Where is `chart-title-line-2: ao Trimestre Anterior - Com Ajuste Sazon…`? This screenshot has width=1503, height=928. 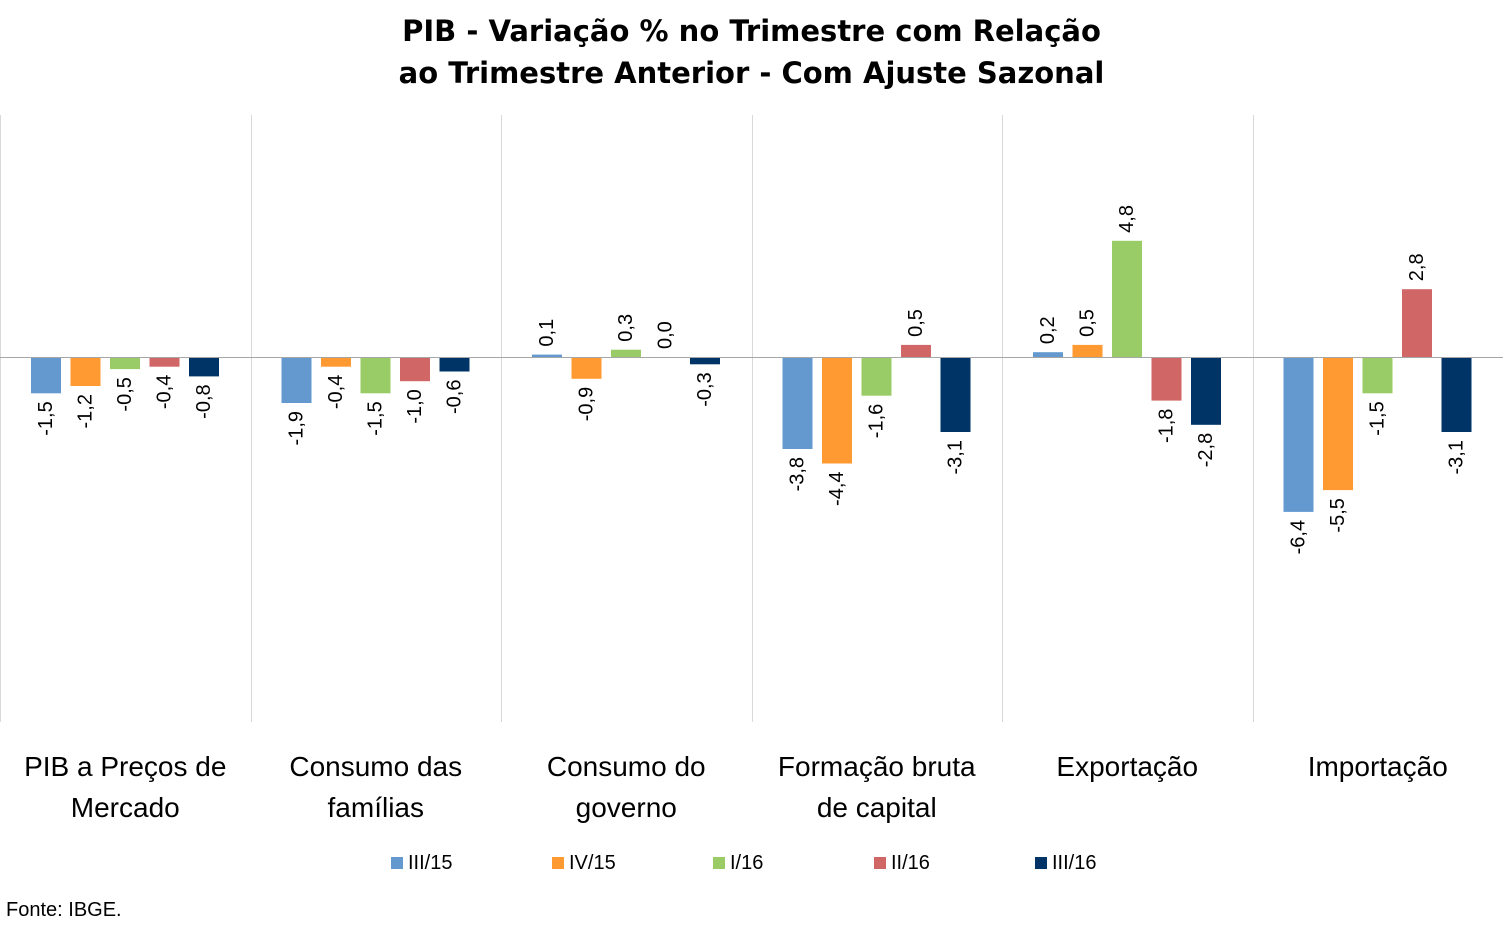
chart-title-line-2: ao Trimestre Anterior - Com Ajuste Sazon… is located at coordinates (751, 73).